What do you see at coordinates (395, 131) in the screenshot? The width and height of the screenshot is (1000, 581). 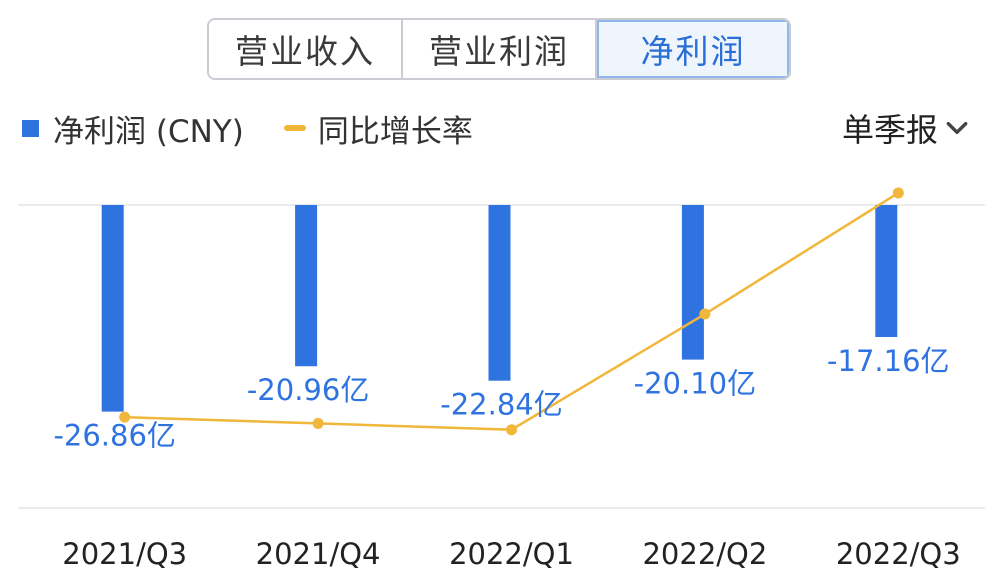 I see `legend-line-label: 同比增长率` at bounding box center [395, 131].